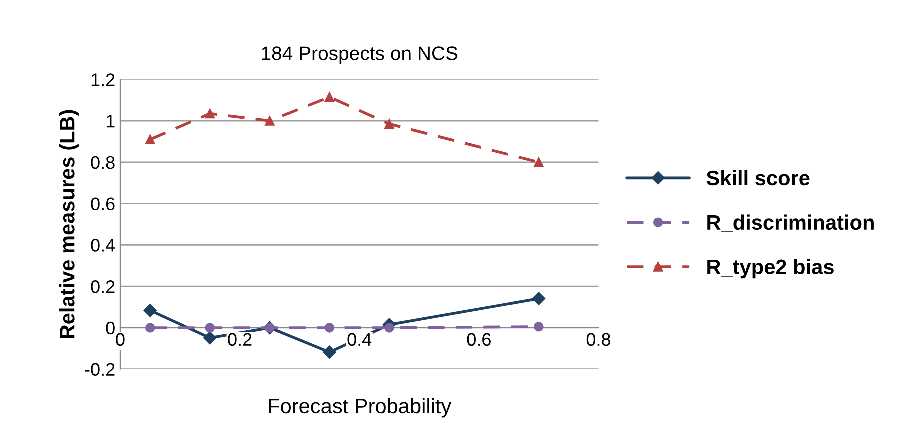 The image size is (899, 426). Describe the element at coordinates (240, 339) in the screenshot. I see `x-tick-label: 0.2` at that location.